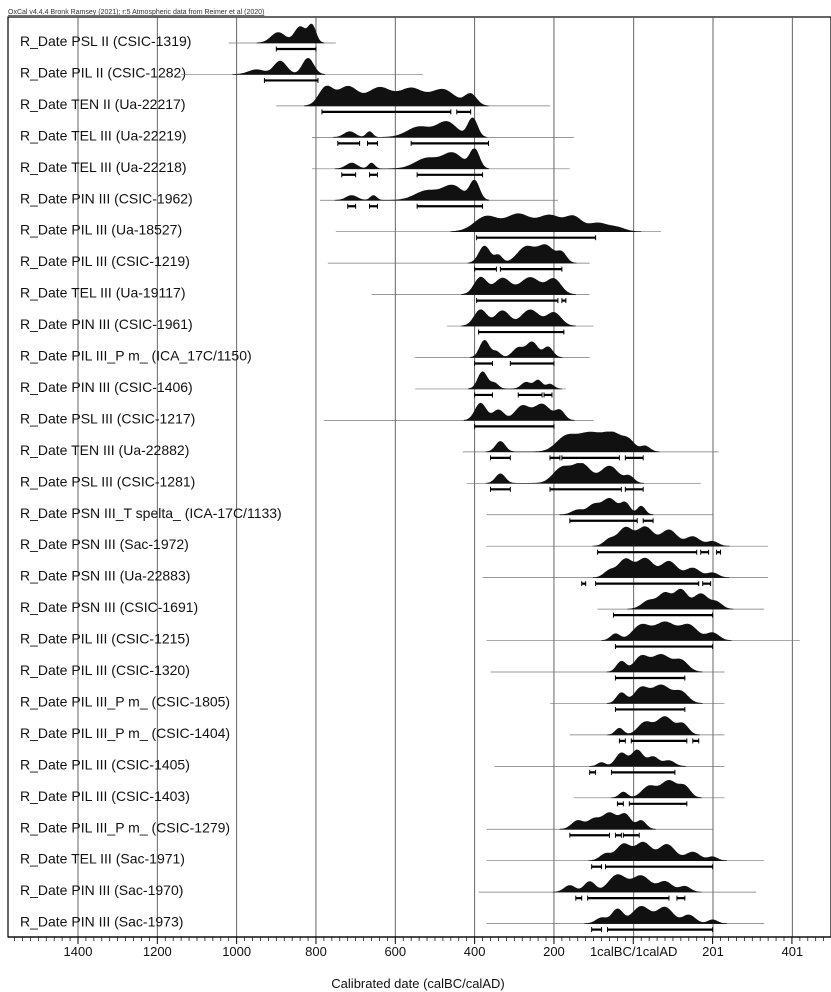  What do you see at coordinates (394, 572) in the screenshot?
I see `date-row: R_Date PSN III (Ua-22883)` at bounding box center [394, 572].